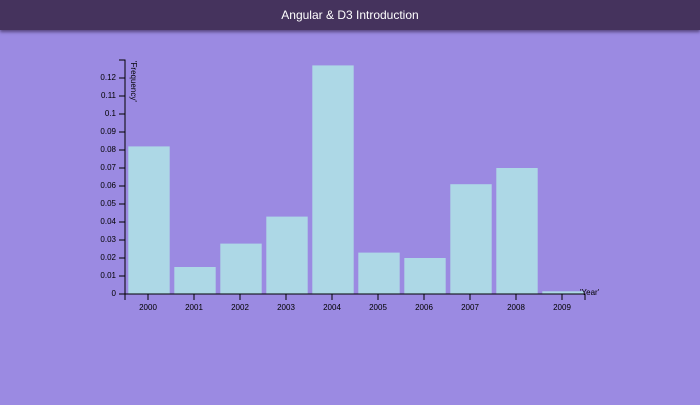  Describe the element at coordinates (355, 296) in the screenshot. I see `x-axis-line` at that location.